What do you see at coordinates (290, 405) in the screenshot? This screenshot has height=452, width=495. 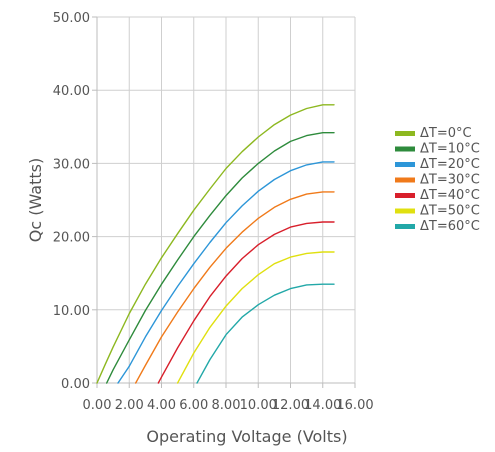 I see `x-tick-label: 12.00` at bounding box center [290, 405].